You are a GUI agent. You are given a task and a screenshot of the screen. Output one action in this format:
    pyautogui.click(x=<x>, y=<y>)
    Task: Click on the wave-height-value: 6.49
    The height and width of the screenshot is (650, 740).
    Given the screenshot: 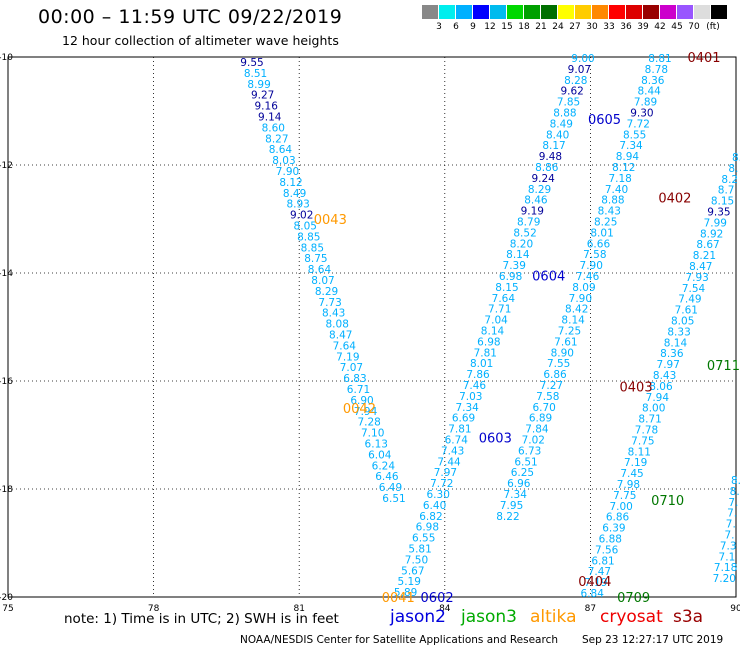 What is the action you would take?
    pyautogui.click(x=390, y=488)
    